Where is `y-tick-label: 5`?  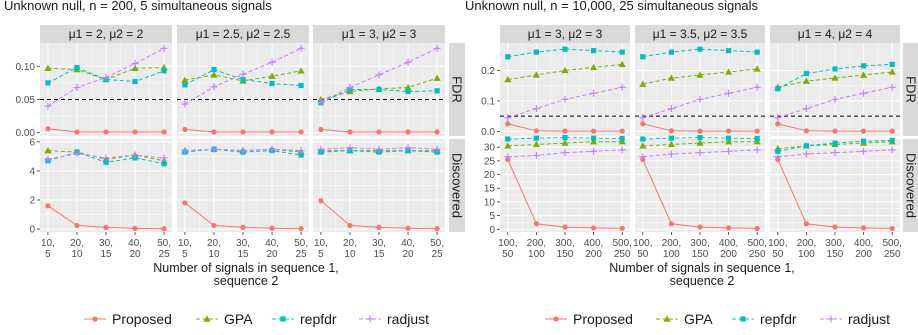
y-tick-label: 5 is located at coordinates (492, 216).